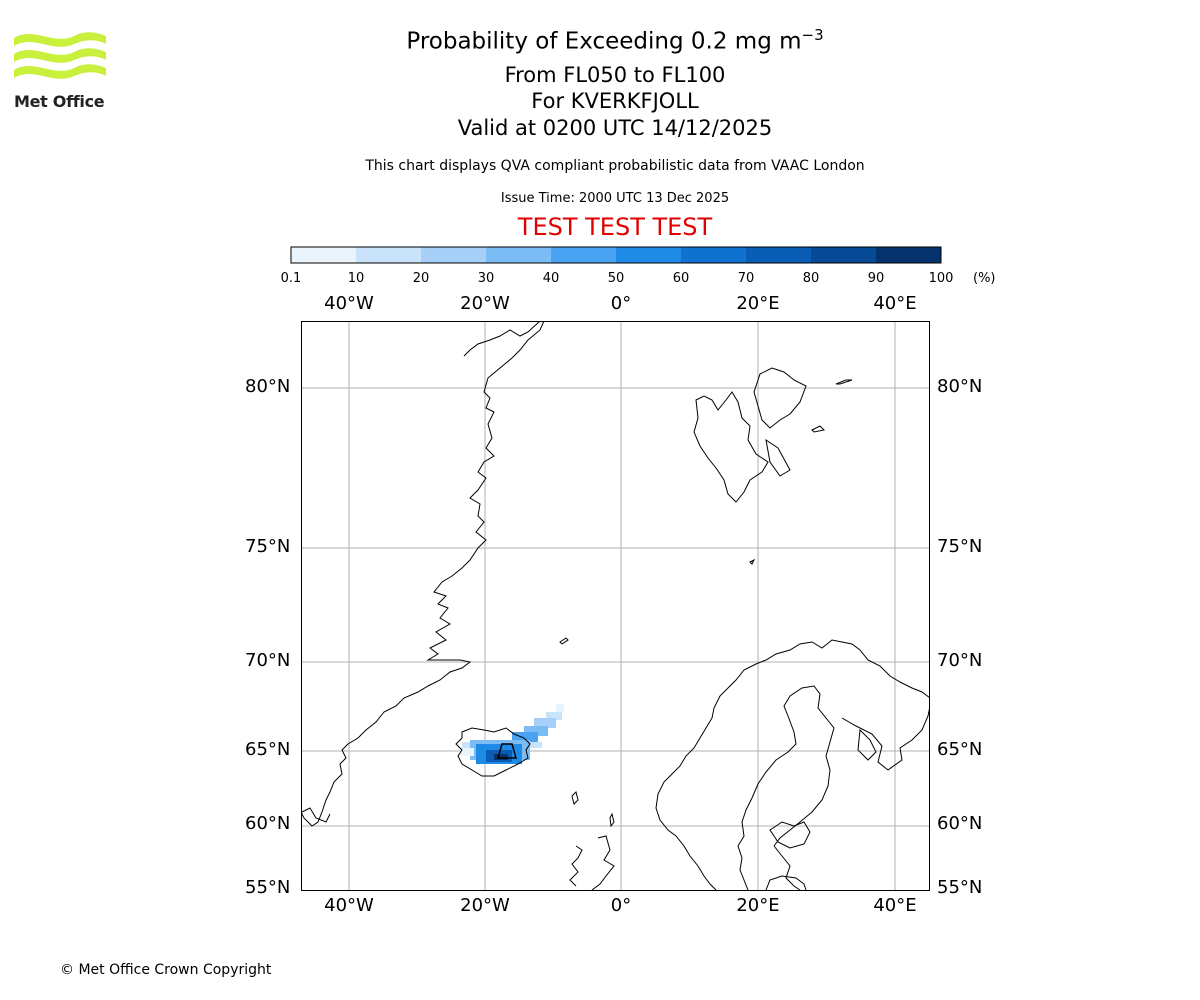  What do you see at coordinates (780, 398) in the screenshot?
I see `svalbard-nordaustlandet` at bounding box center [780, 398].